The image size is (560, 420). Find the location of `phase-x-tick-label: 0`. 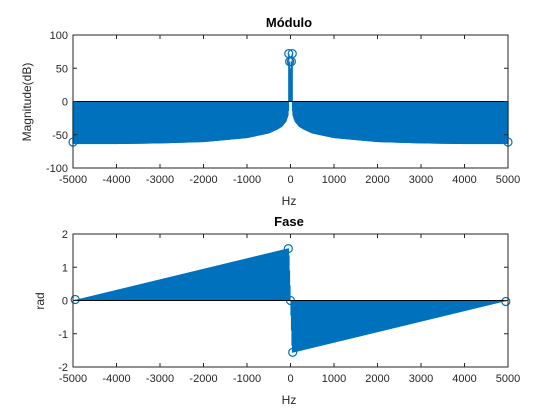

phase-x-tick-label: 0 is located at coordinates (290, 379).